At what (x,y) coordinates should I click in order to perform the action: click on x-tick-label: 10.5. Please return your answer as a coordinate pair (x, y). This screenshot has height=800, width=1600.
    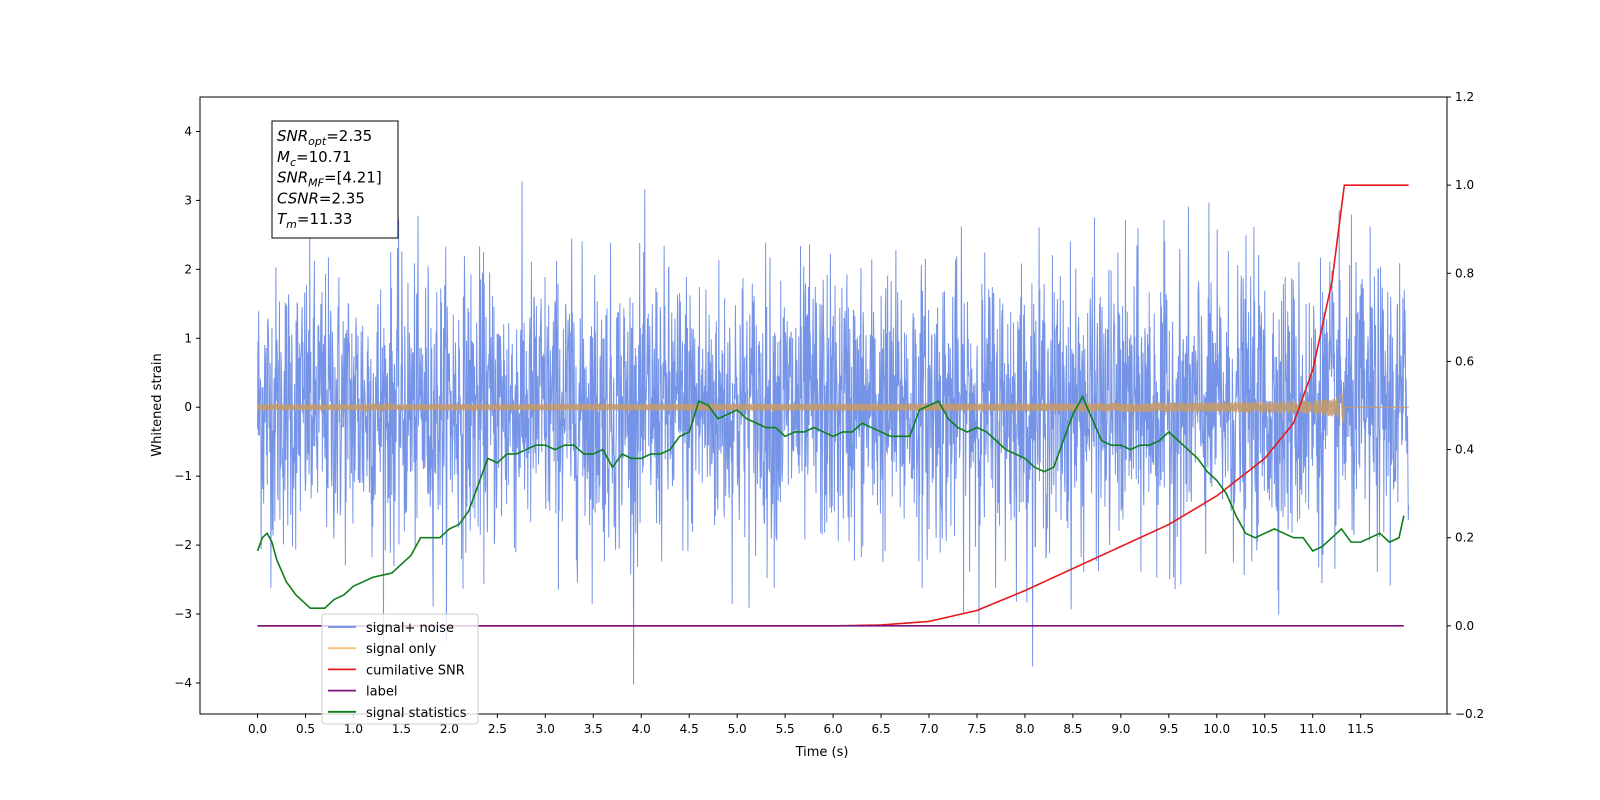
    Looking at the image, I should click on (1264, 729).